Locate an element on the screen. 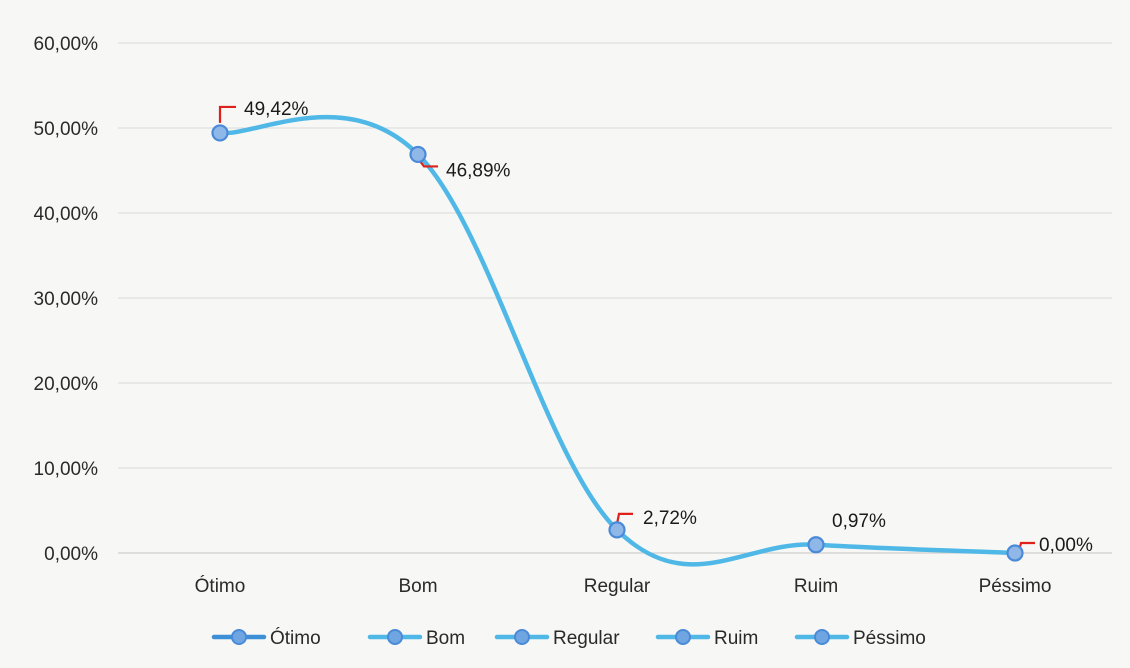  legend: Ótimo Bom Regular Ruim Péssimo is located at coordinates (568, 638).